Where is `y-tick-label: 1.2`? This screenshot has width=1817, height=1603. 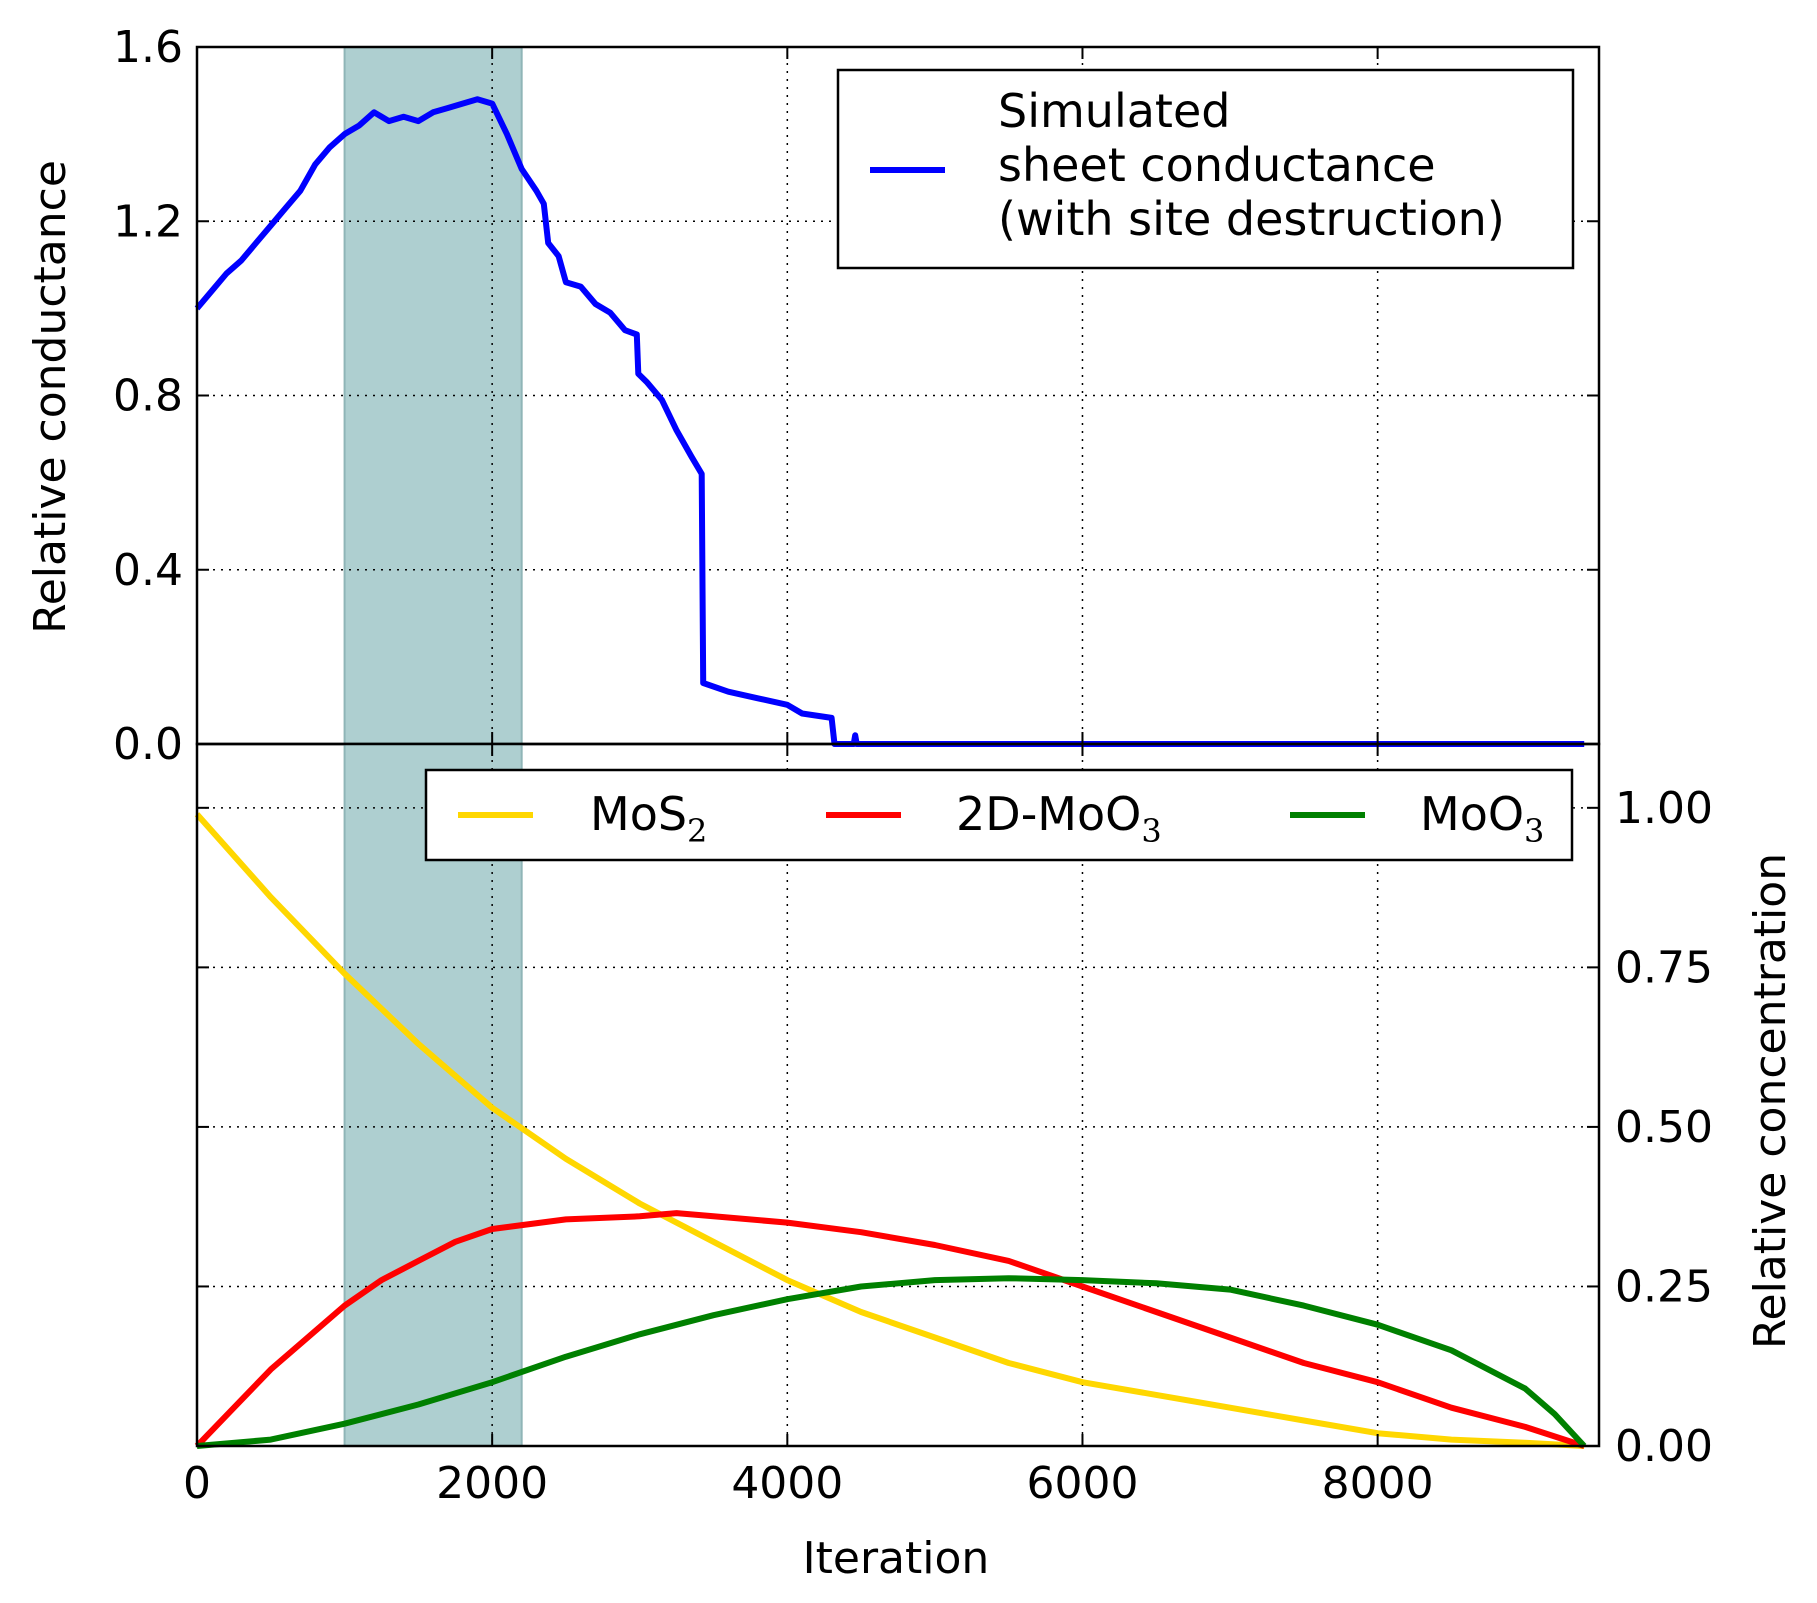
y-tick-label: 1.2 is located at coordinates (148, 221).